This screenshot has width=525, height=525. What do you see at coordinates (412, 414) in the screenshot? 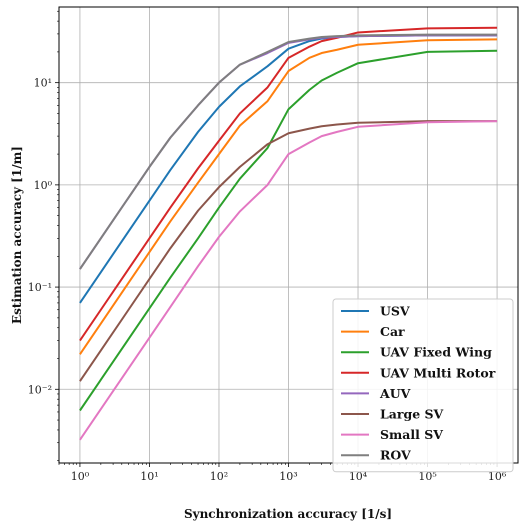
I see `legend-label: Large SV` at bounding box center [412, 414].